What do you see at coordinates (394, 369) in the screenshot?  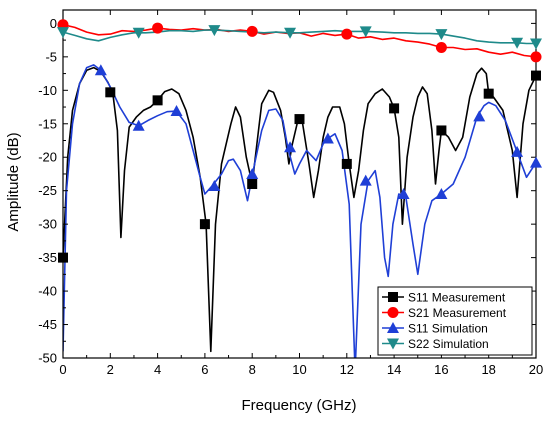 I see `x-tick-label: 14` at bounding box center [394, 369].